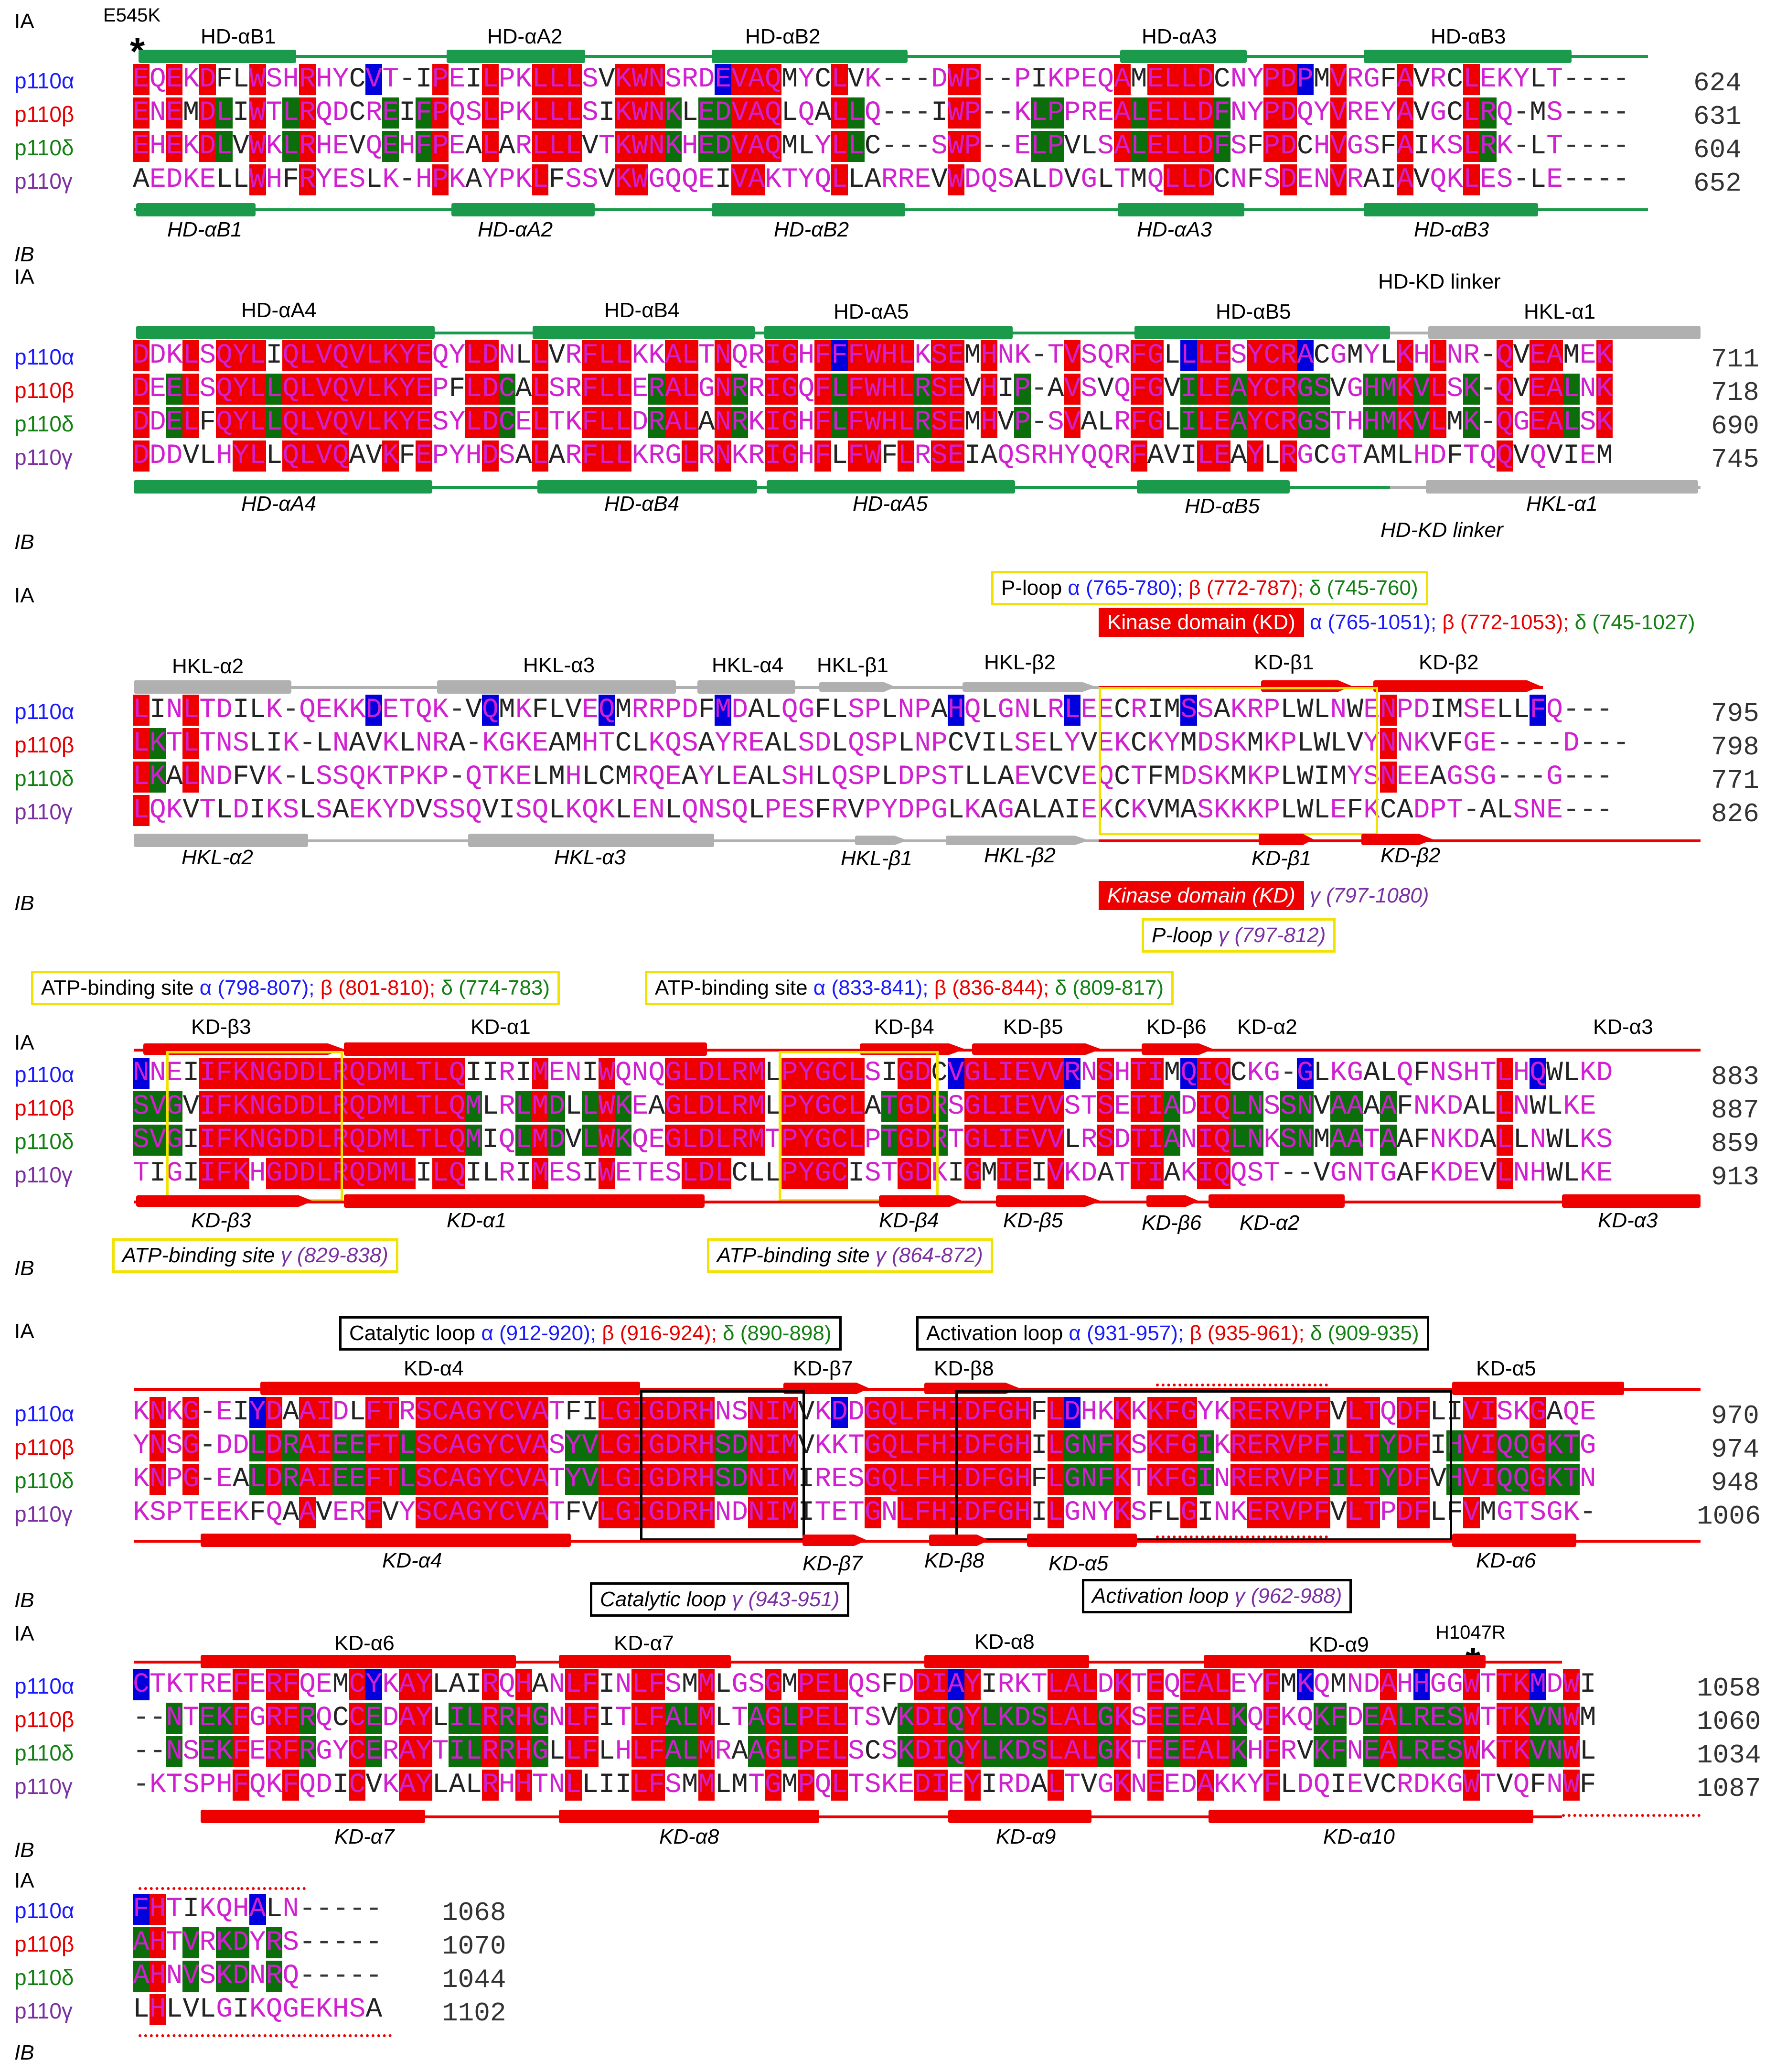 This screenshot has width=1776, height=2072. What do you see at coordinates (1371, 1816) in the screenshot?
I see `element-kd-a10-bottom` at bounding box center [1371, 1816].